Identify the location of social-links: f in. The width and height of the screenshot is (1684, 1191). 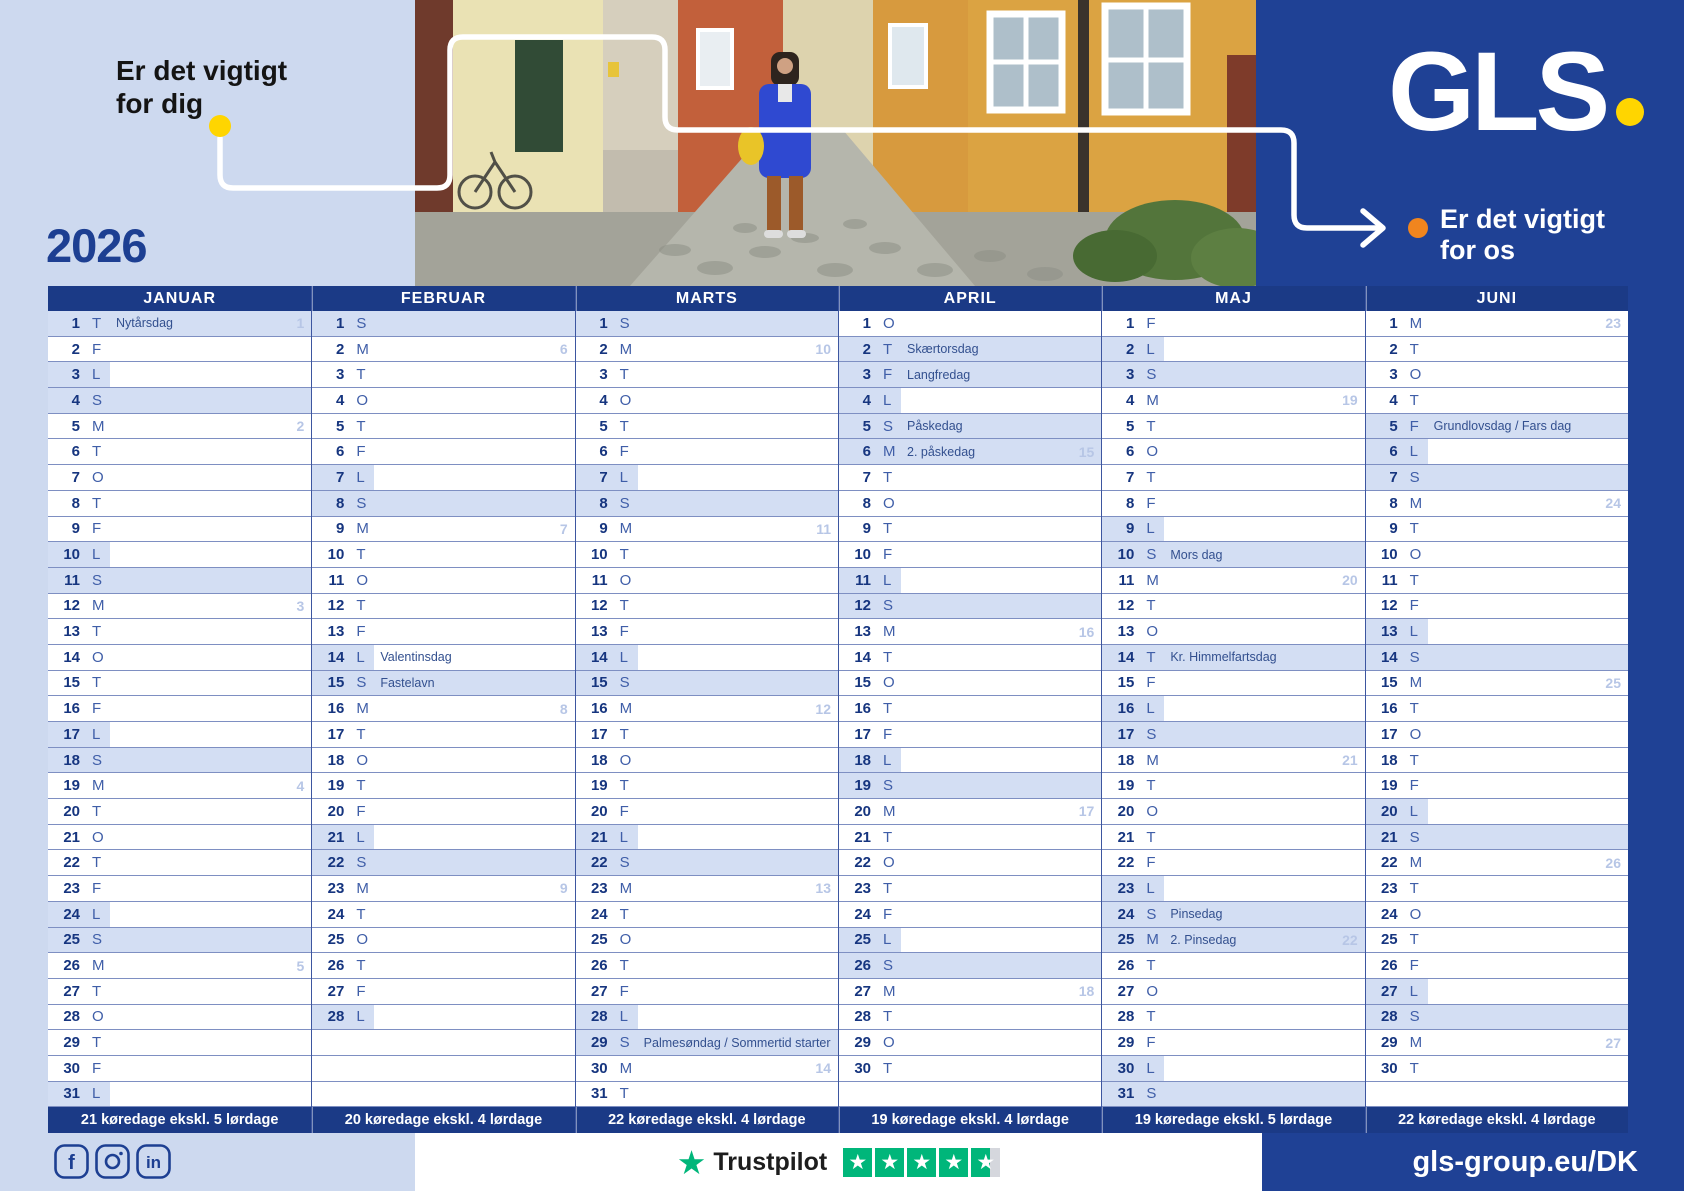
(112, 1161).